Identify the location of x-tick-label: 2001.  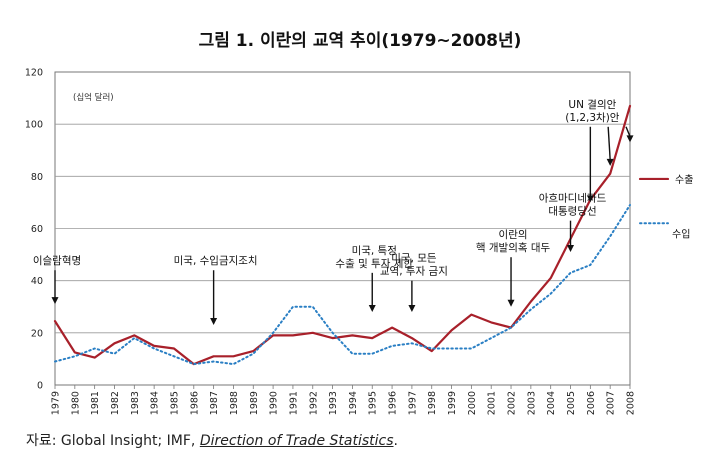
(492, 403).